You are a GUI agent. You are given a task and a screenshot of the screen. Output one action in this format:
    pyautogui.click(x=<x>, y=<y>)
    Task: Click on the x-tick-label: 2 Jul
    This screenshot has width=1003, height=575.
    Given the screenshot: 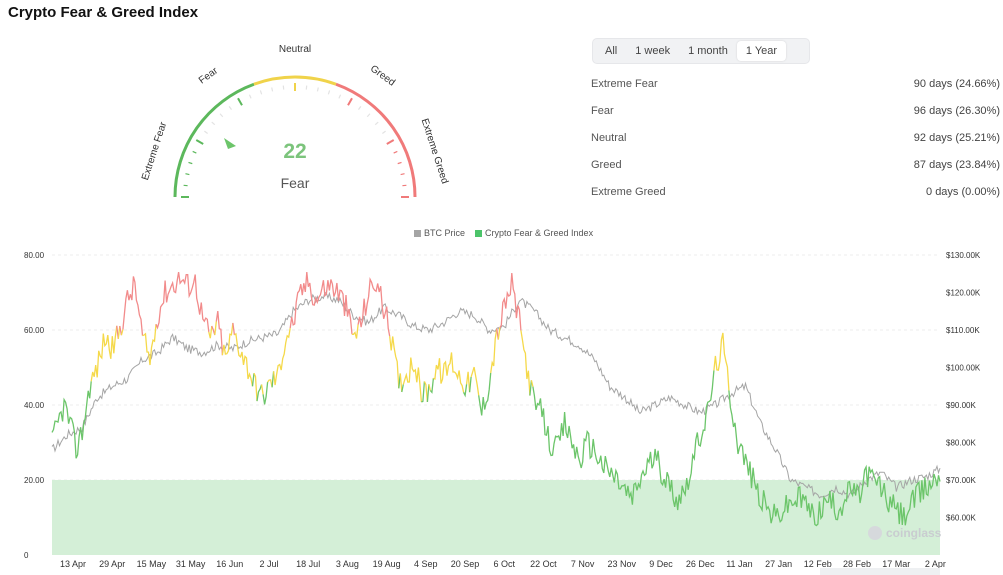 What is the action you would take?
    pyautogui.click(x=268, y=564)
    